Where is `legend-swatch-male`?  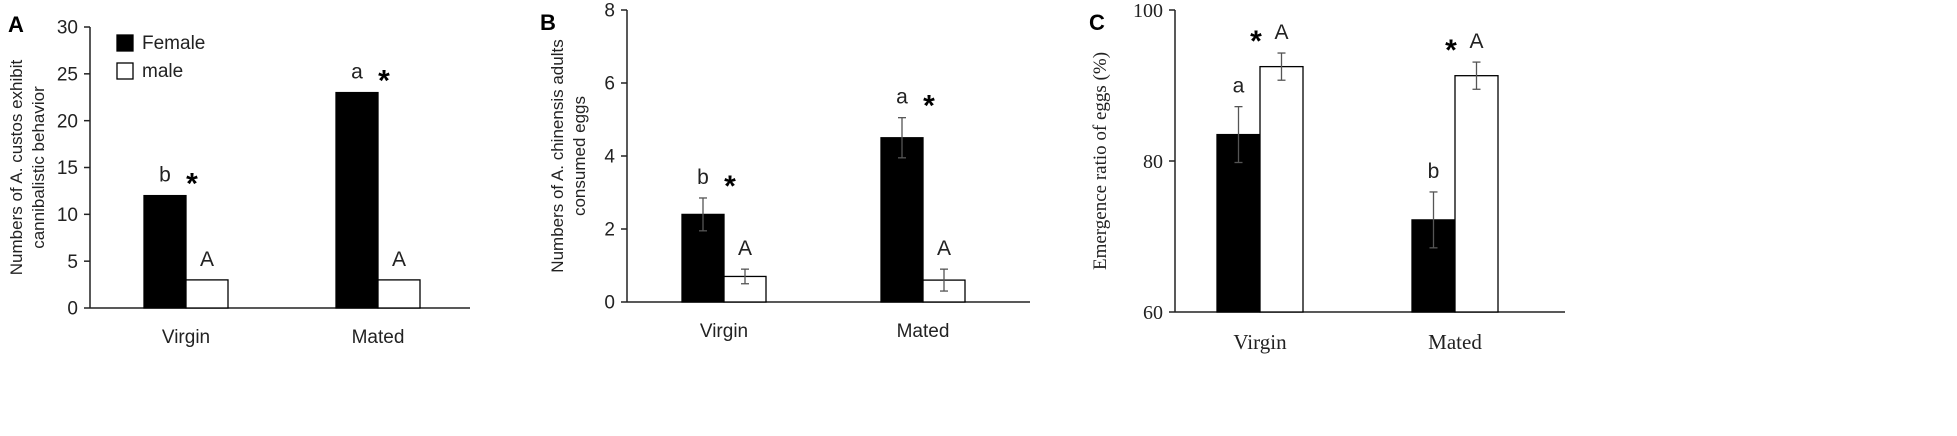 legend-swatch-male is located at coordinates (125, 71).